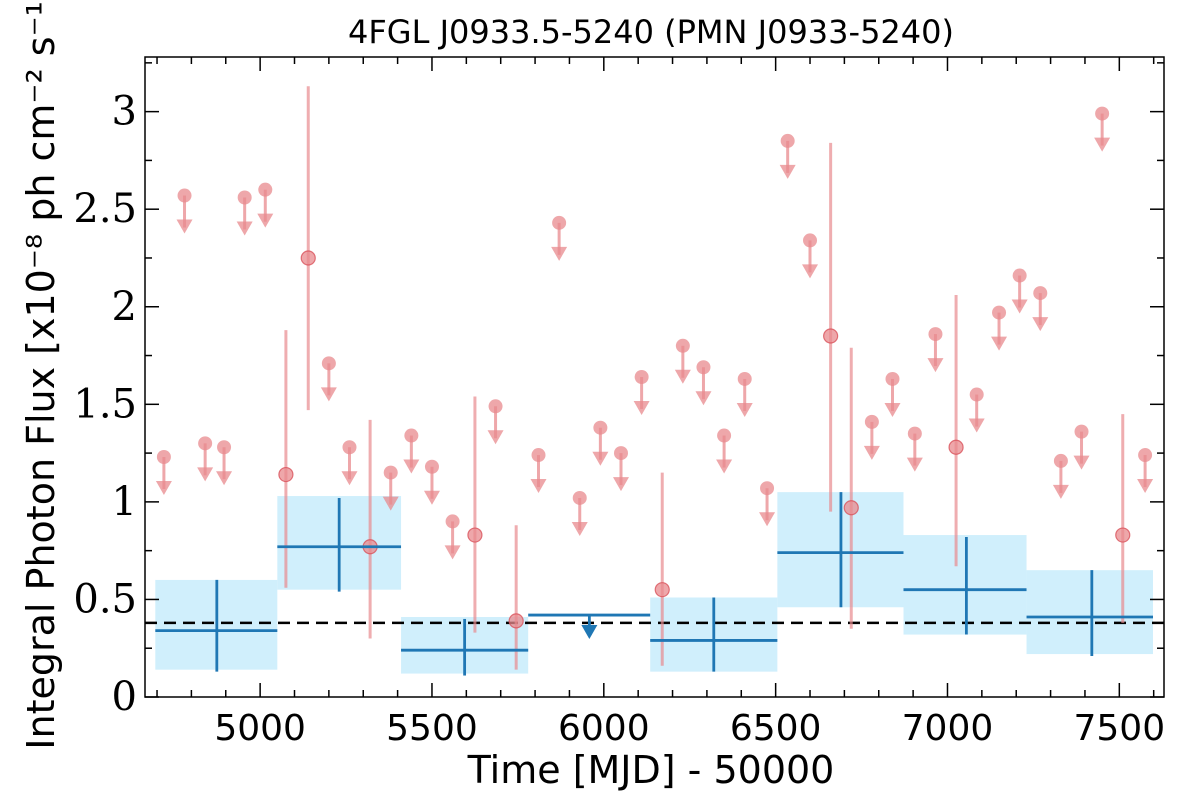  Describe the element at coordinates (124, 112) in the screenshot. I see `y-tick-label: 3` at that location.